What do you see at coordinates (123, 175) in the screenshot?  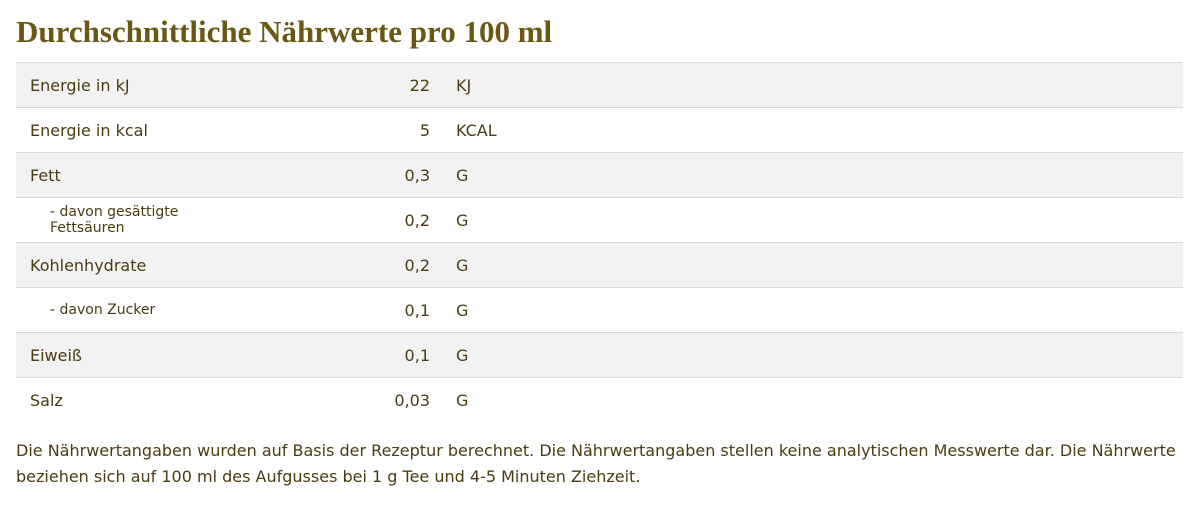 I see `nutrient: Fett` at bounding box center [123, 175].